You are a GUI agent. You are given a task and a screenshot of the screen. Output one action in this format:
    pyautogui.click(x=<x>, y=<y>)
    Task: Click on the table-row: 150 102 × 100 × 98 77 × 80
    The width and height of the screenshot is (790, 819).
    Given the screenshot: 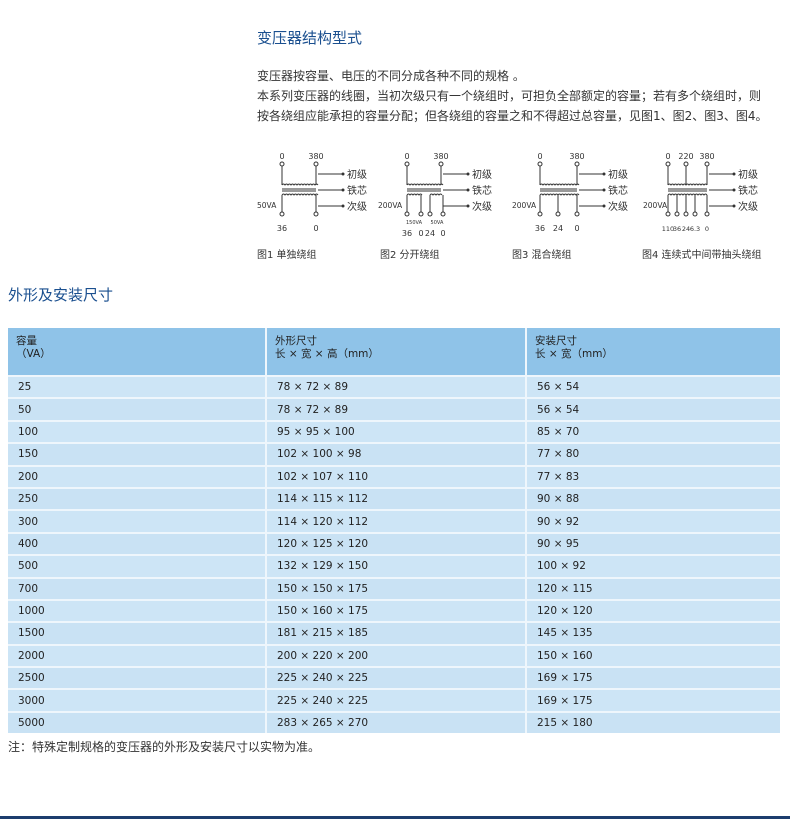 What is the action you would take?
    pyautogui.click(x=394, y=454)
    